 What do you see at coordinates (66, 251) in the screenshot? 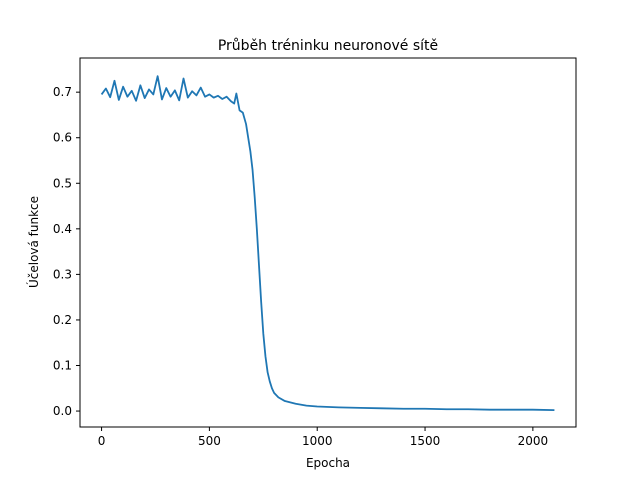
I see `y-axis: 0.0 0.1 0.2 0.3 0.4 0.5 0.6 0.7` at bounding box center [66, 251].